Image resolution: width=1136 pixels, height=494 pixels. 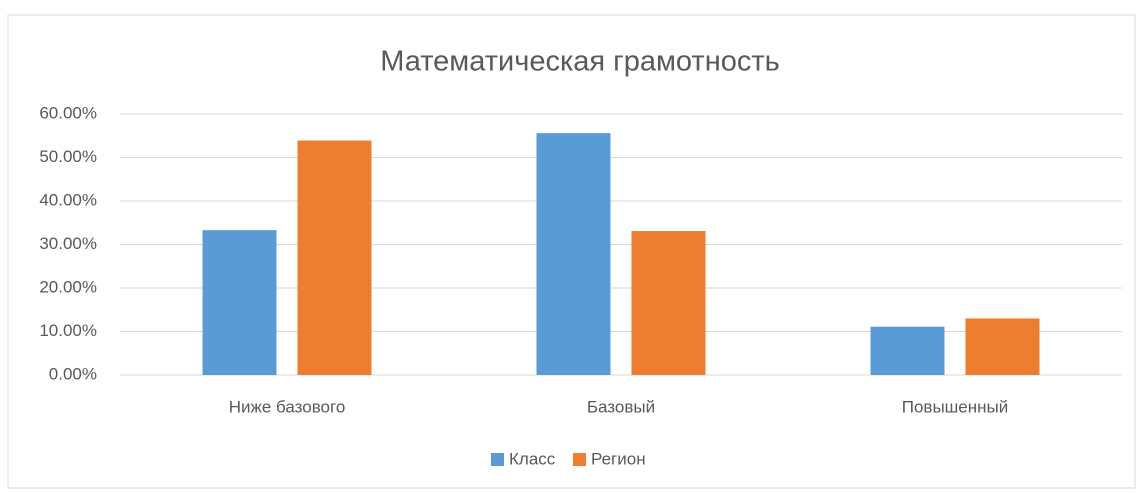 I want to click on y-tick-label: 20.00%, so click(x=68, y=286).